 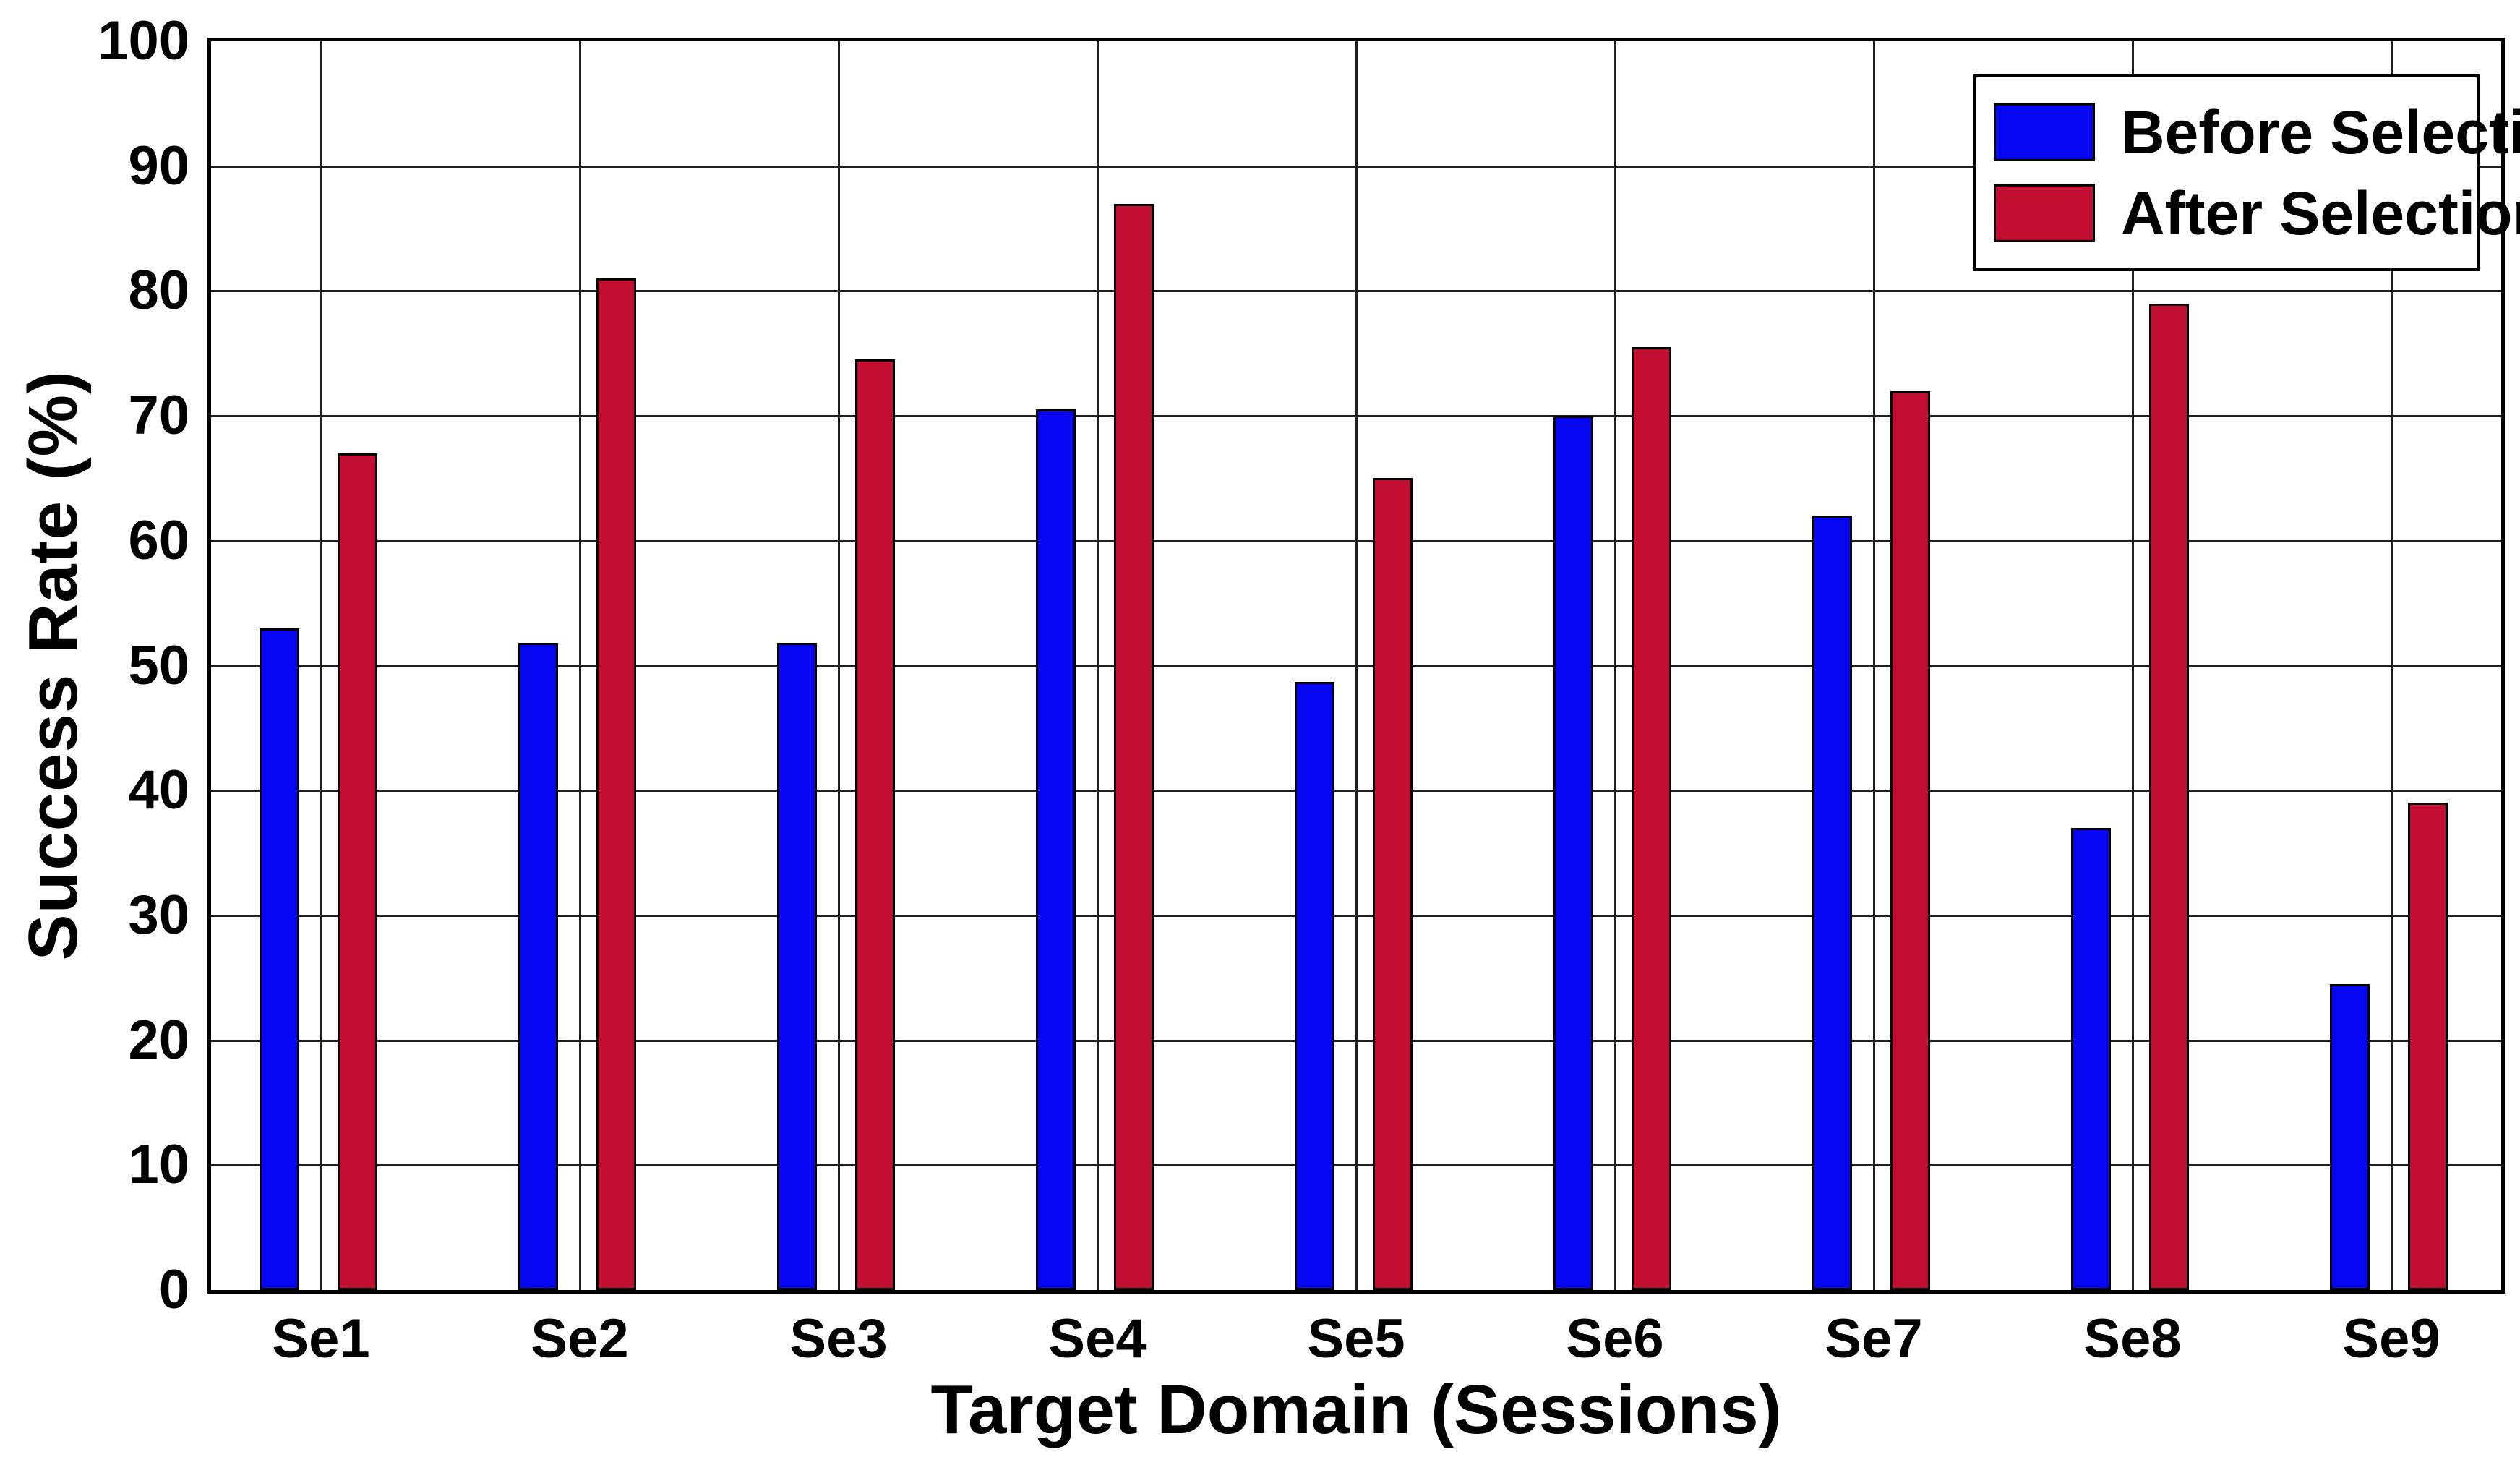 I want to click on bar-before-Se4, so click(x=1056, y=849).